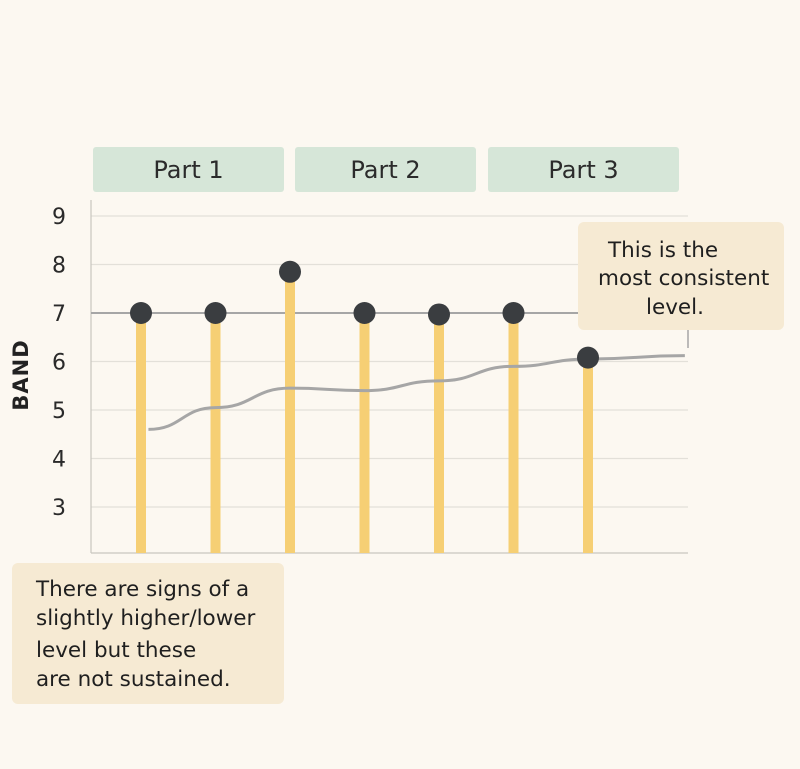 This screenshot has height=769, width=800. Describe the element at coordinates (59, 460) in the screenshot. I see `y-tick-label: 4` at that location.